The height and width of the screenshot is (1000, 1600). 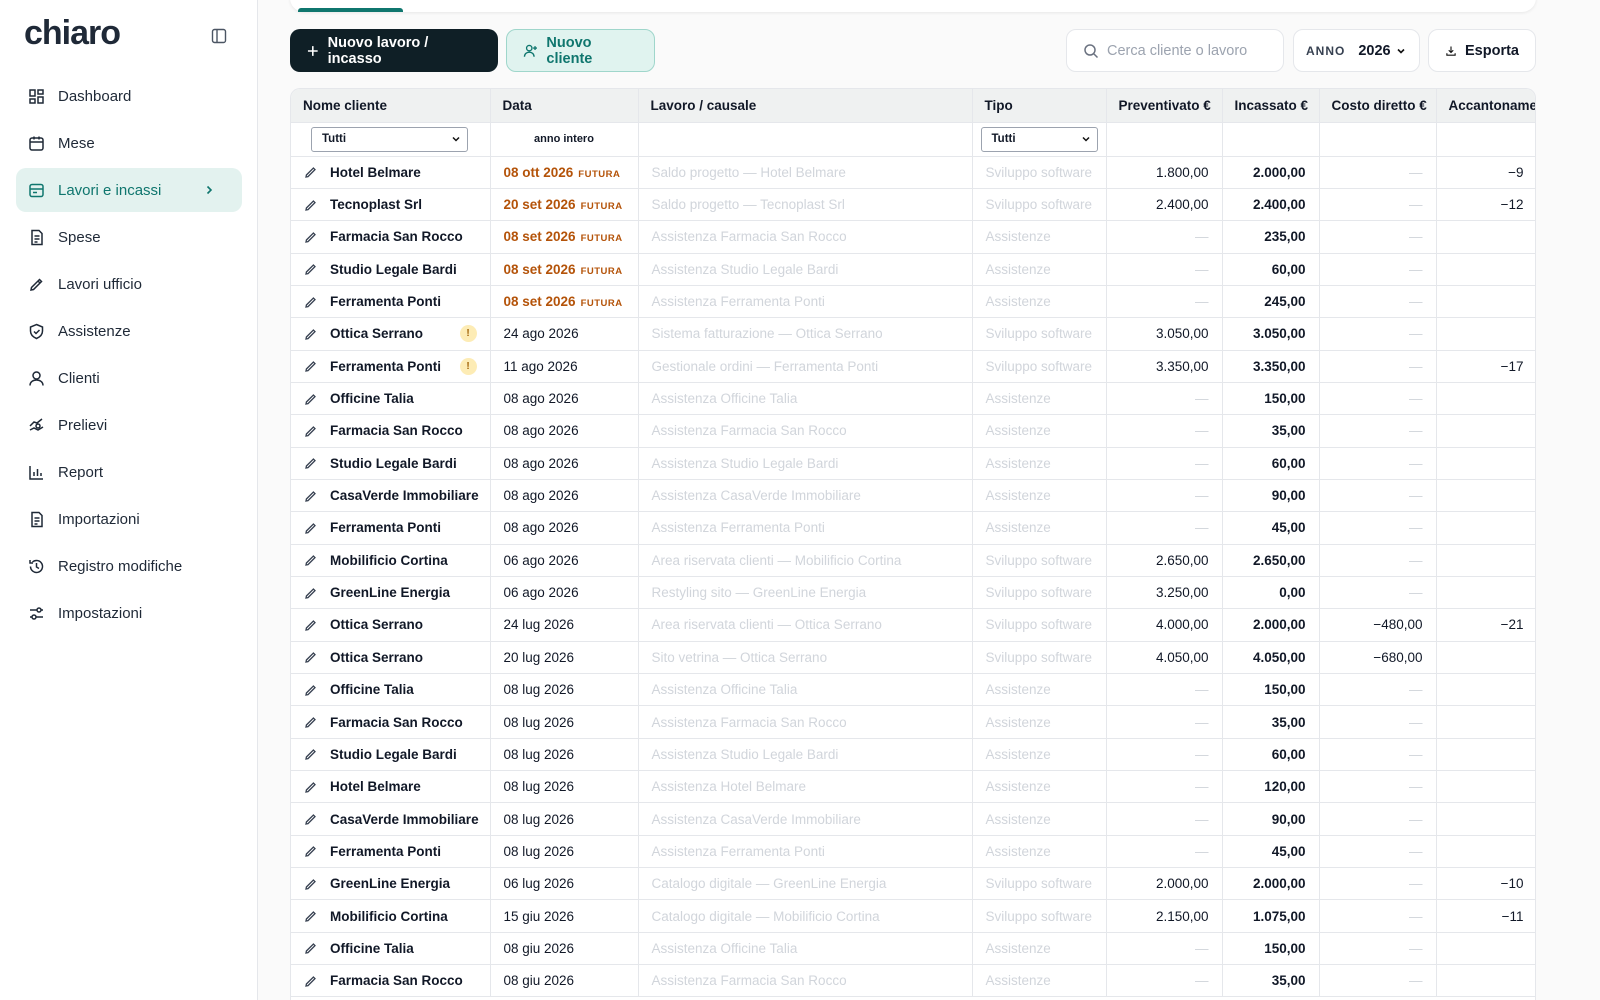 I want to click on nav-item: Dashboard, so click(x=129, y=96).